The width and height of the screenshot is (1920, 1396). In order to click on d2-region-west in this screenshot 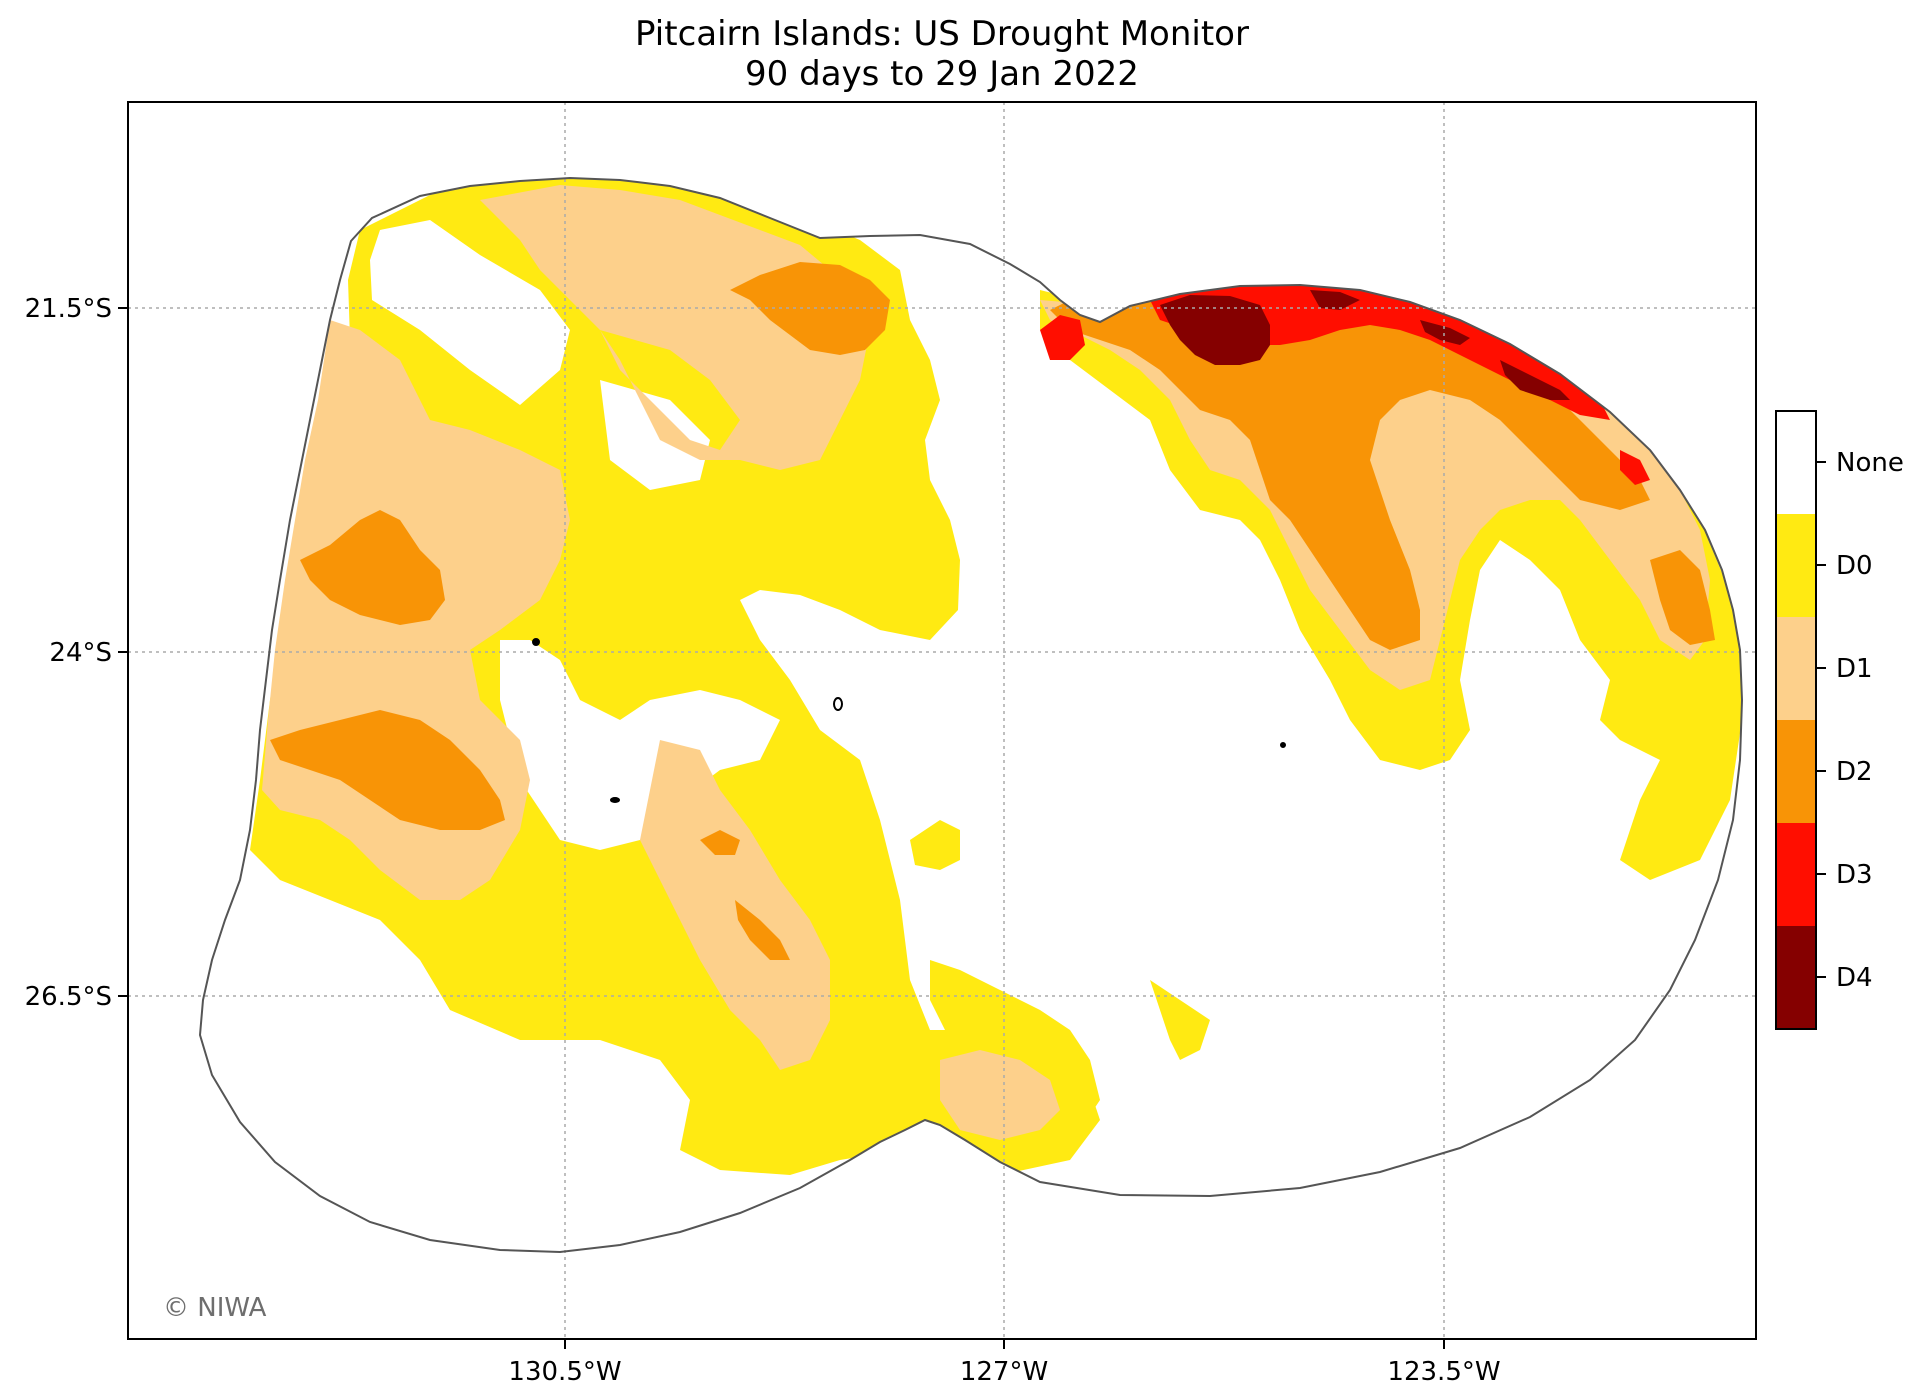, I will do `click(372, 567)`.